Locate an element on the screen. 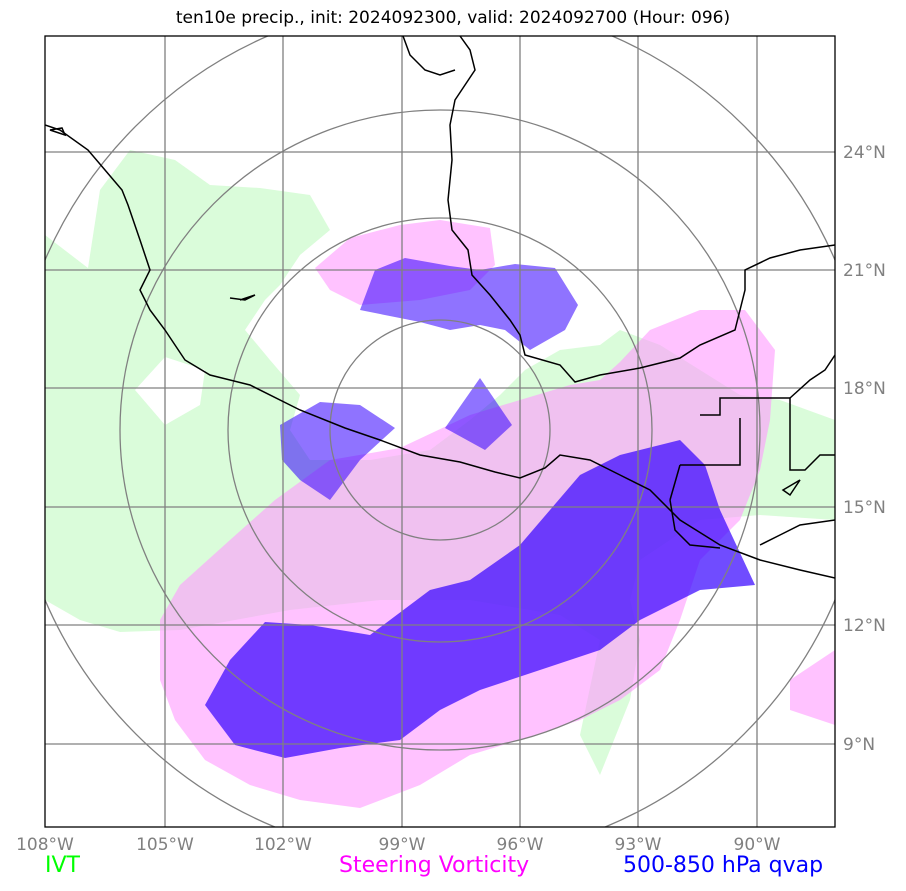 This screenshot has width=906, height=891. legend-ivt: IVT is located at coordinates (62, 865).